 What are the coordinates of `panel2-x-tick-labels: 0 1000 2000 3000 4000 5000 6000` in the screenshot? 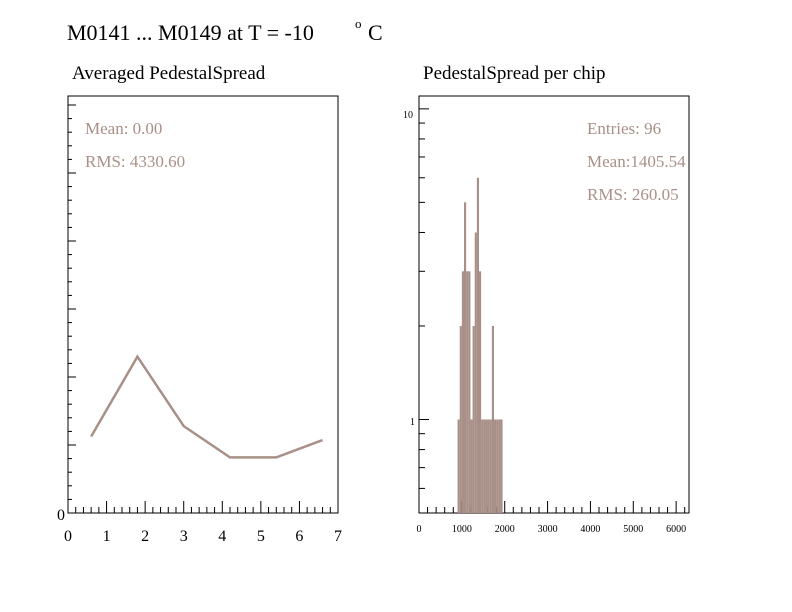 It's located at (552, 529).